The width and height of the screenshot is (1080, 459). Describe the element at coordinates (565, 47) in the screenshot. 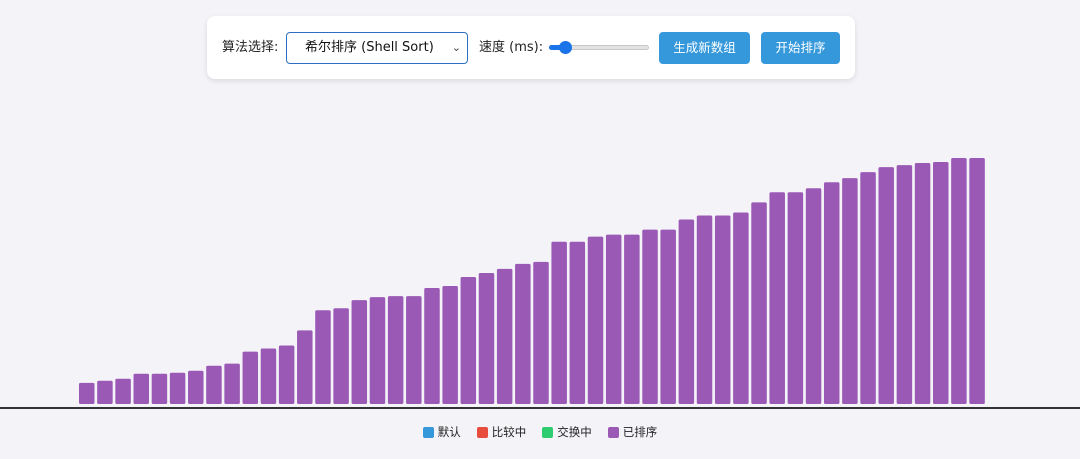

I see `speed-slider-thumb` at that location.